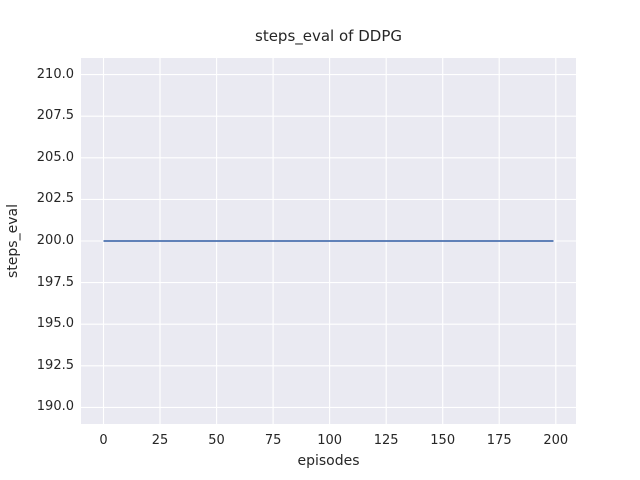 This screenshot has height=480, width=640. What do you see at coordinates (386, 440) in the screenshot?
I see `x-tick-label: 125` at bounding box center [386, 440].